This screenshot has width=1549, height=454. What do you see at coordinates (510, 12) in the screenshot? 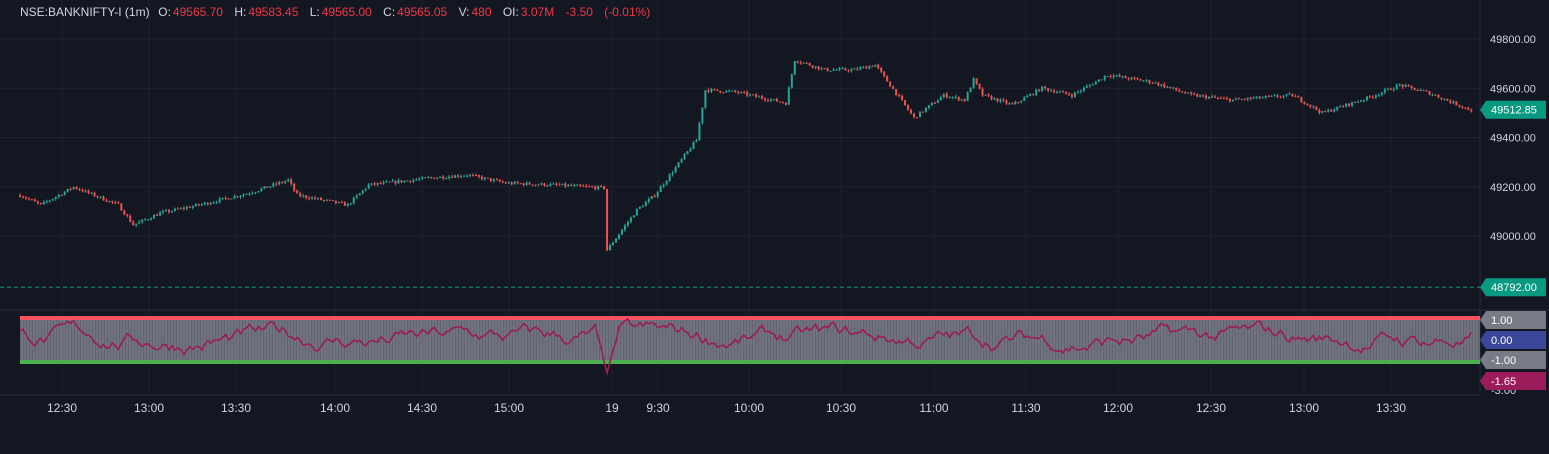
I see `oi-label: OI:` at bounding box center [510, 12].